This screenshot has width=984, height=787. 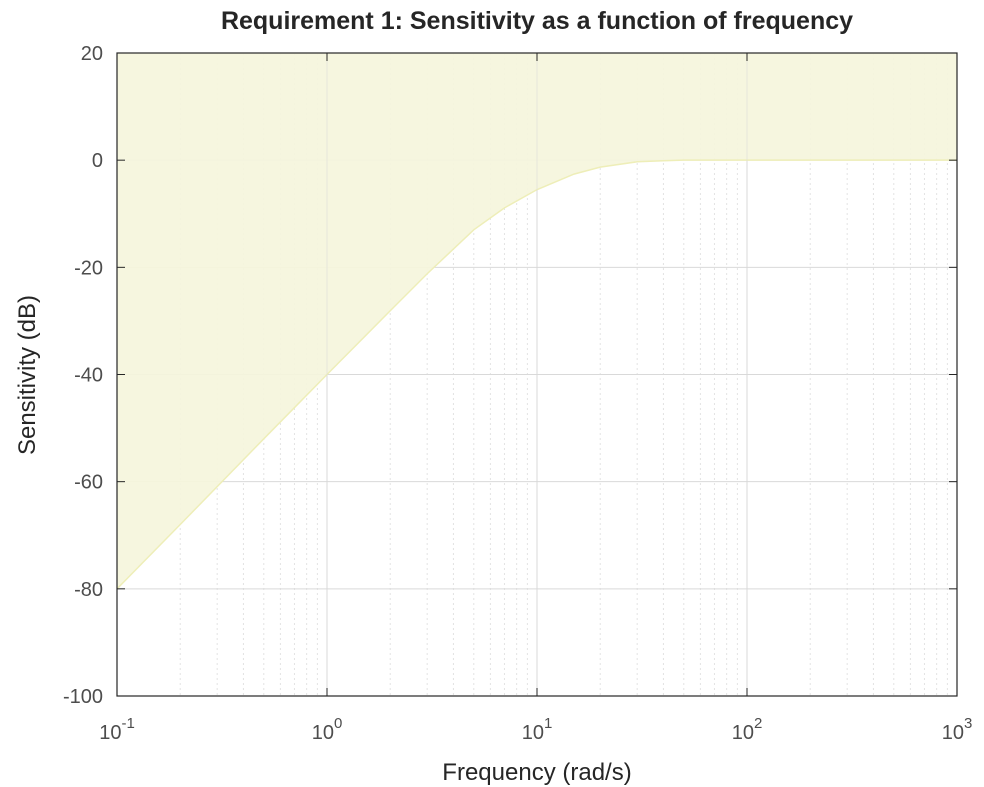 What do you see at coordinates (97, 161) in the screenshot?
I see `y-tick-label: 0` at bounding box center [97, 161].